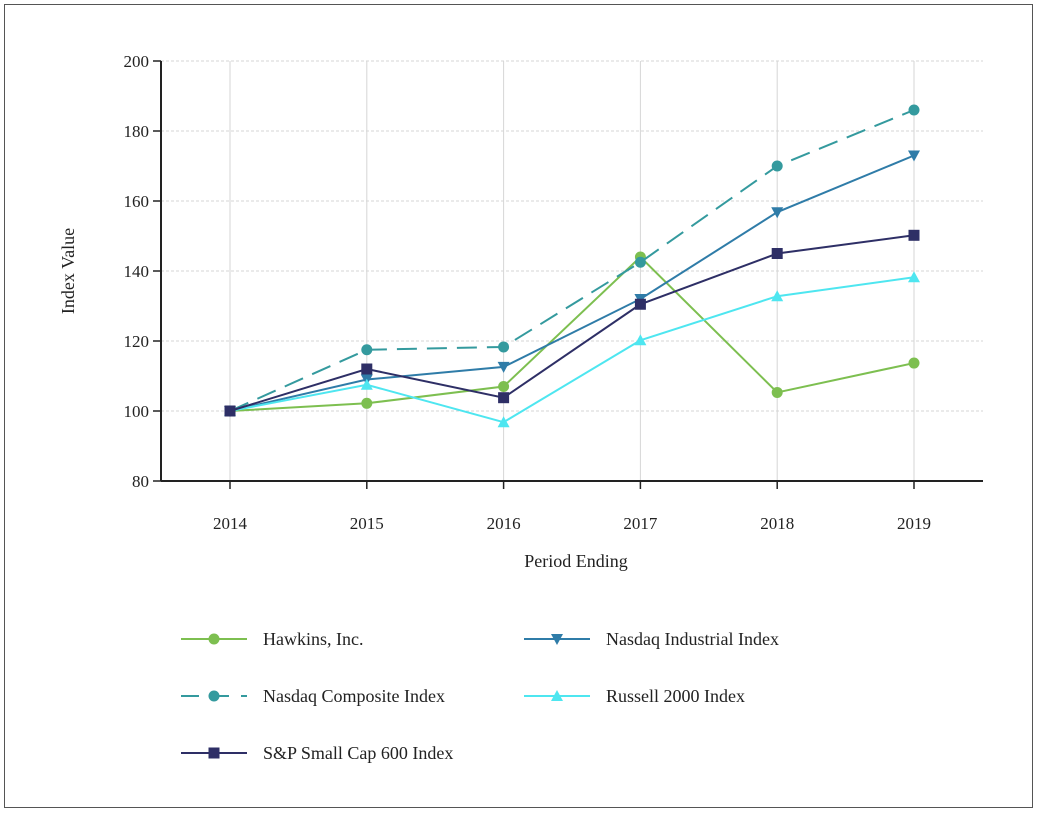  I want to click on legend-label: Nasdaq Composite Index, so click(354, 696).